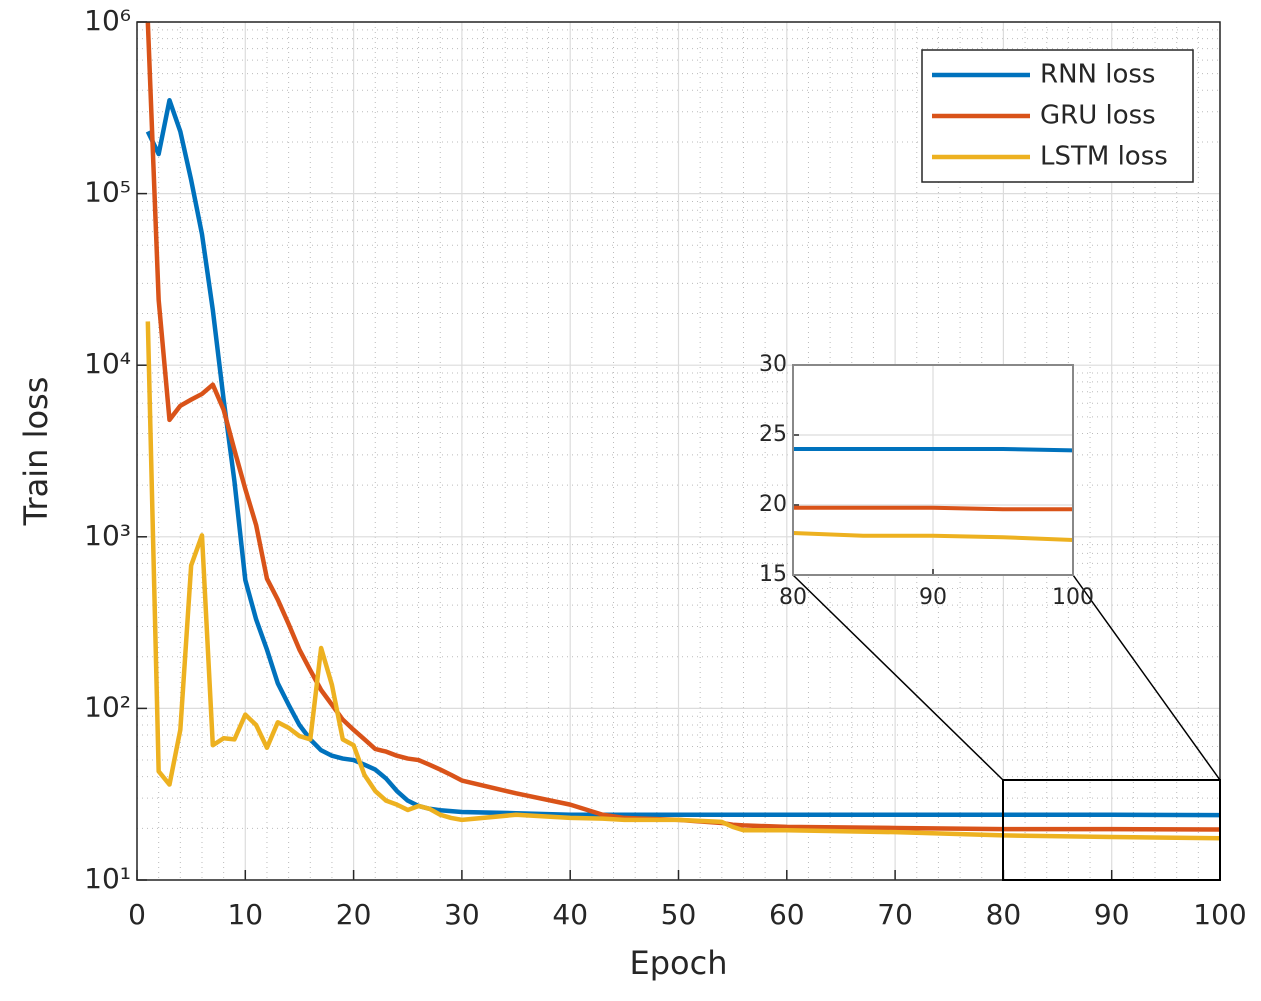 The width and height of the screenshot is (1261, 1001). What do you see at coordinates (107, 192) in the screenshot?
I see `y-tick-label: 10⁵` at bounding box center [107, 192].